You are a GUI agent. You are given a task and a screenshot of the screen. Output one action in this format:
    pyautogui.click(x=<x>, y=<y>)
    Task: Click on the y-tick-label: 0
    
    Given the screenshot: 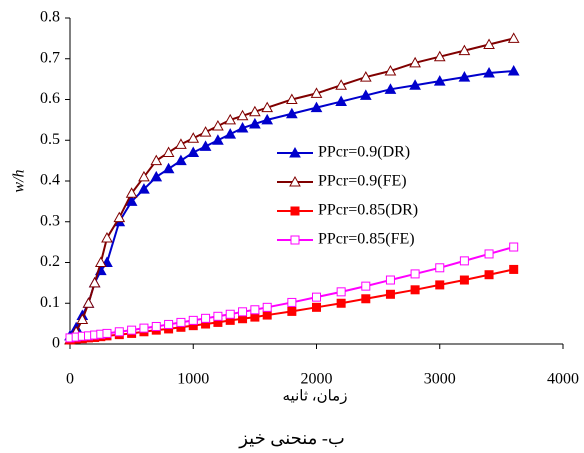 What is the action you would take?
    pyautogui.click(x=56, y=343)
    